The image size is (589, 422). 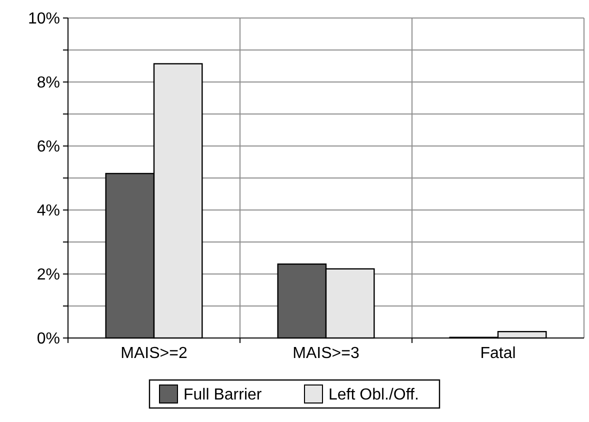 I want to click on y-tick-label: 6%, so click(x=48, y=147).